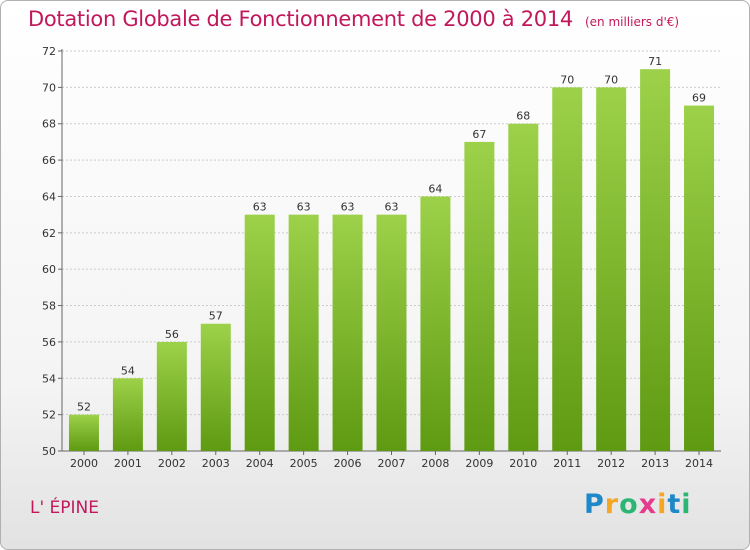  Describe the element at coordinates (128, 370) in the screenshot. I see `bar-value-label: 54` at that location.